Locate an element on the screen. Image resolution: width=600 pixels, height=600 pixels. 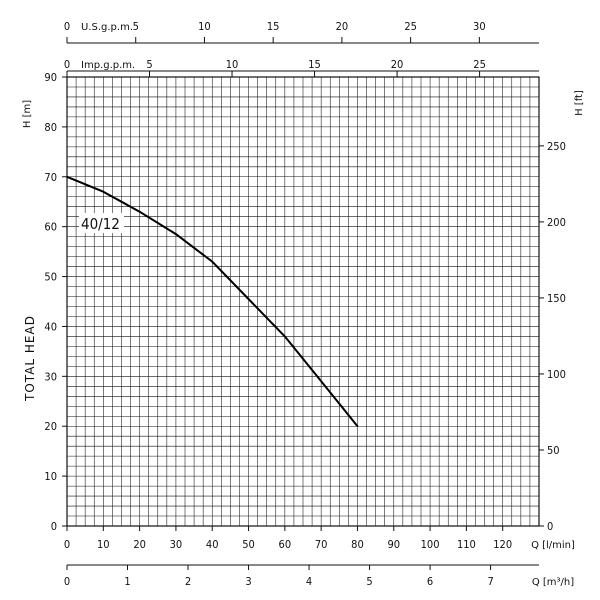
tick-label-head-ft: 150 is located at coordinates (556, 298).